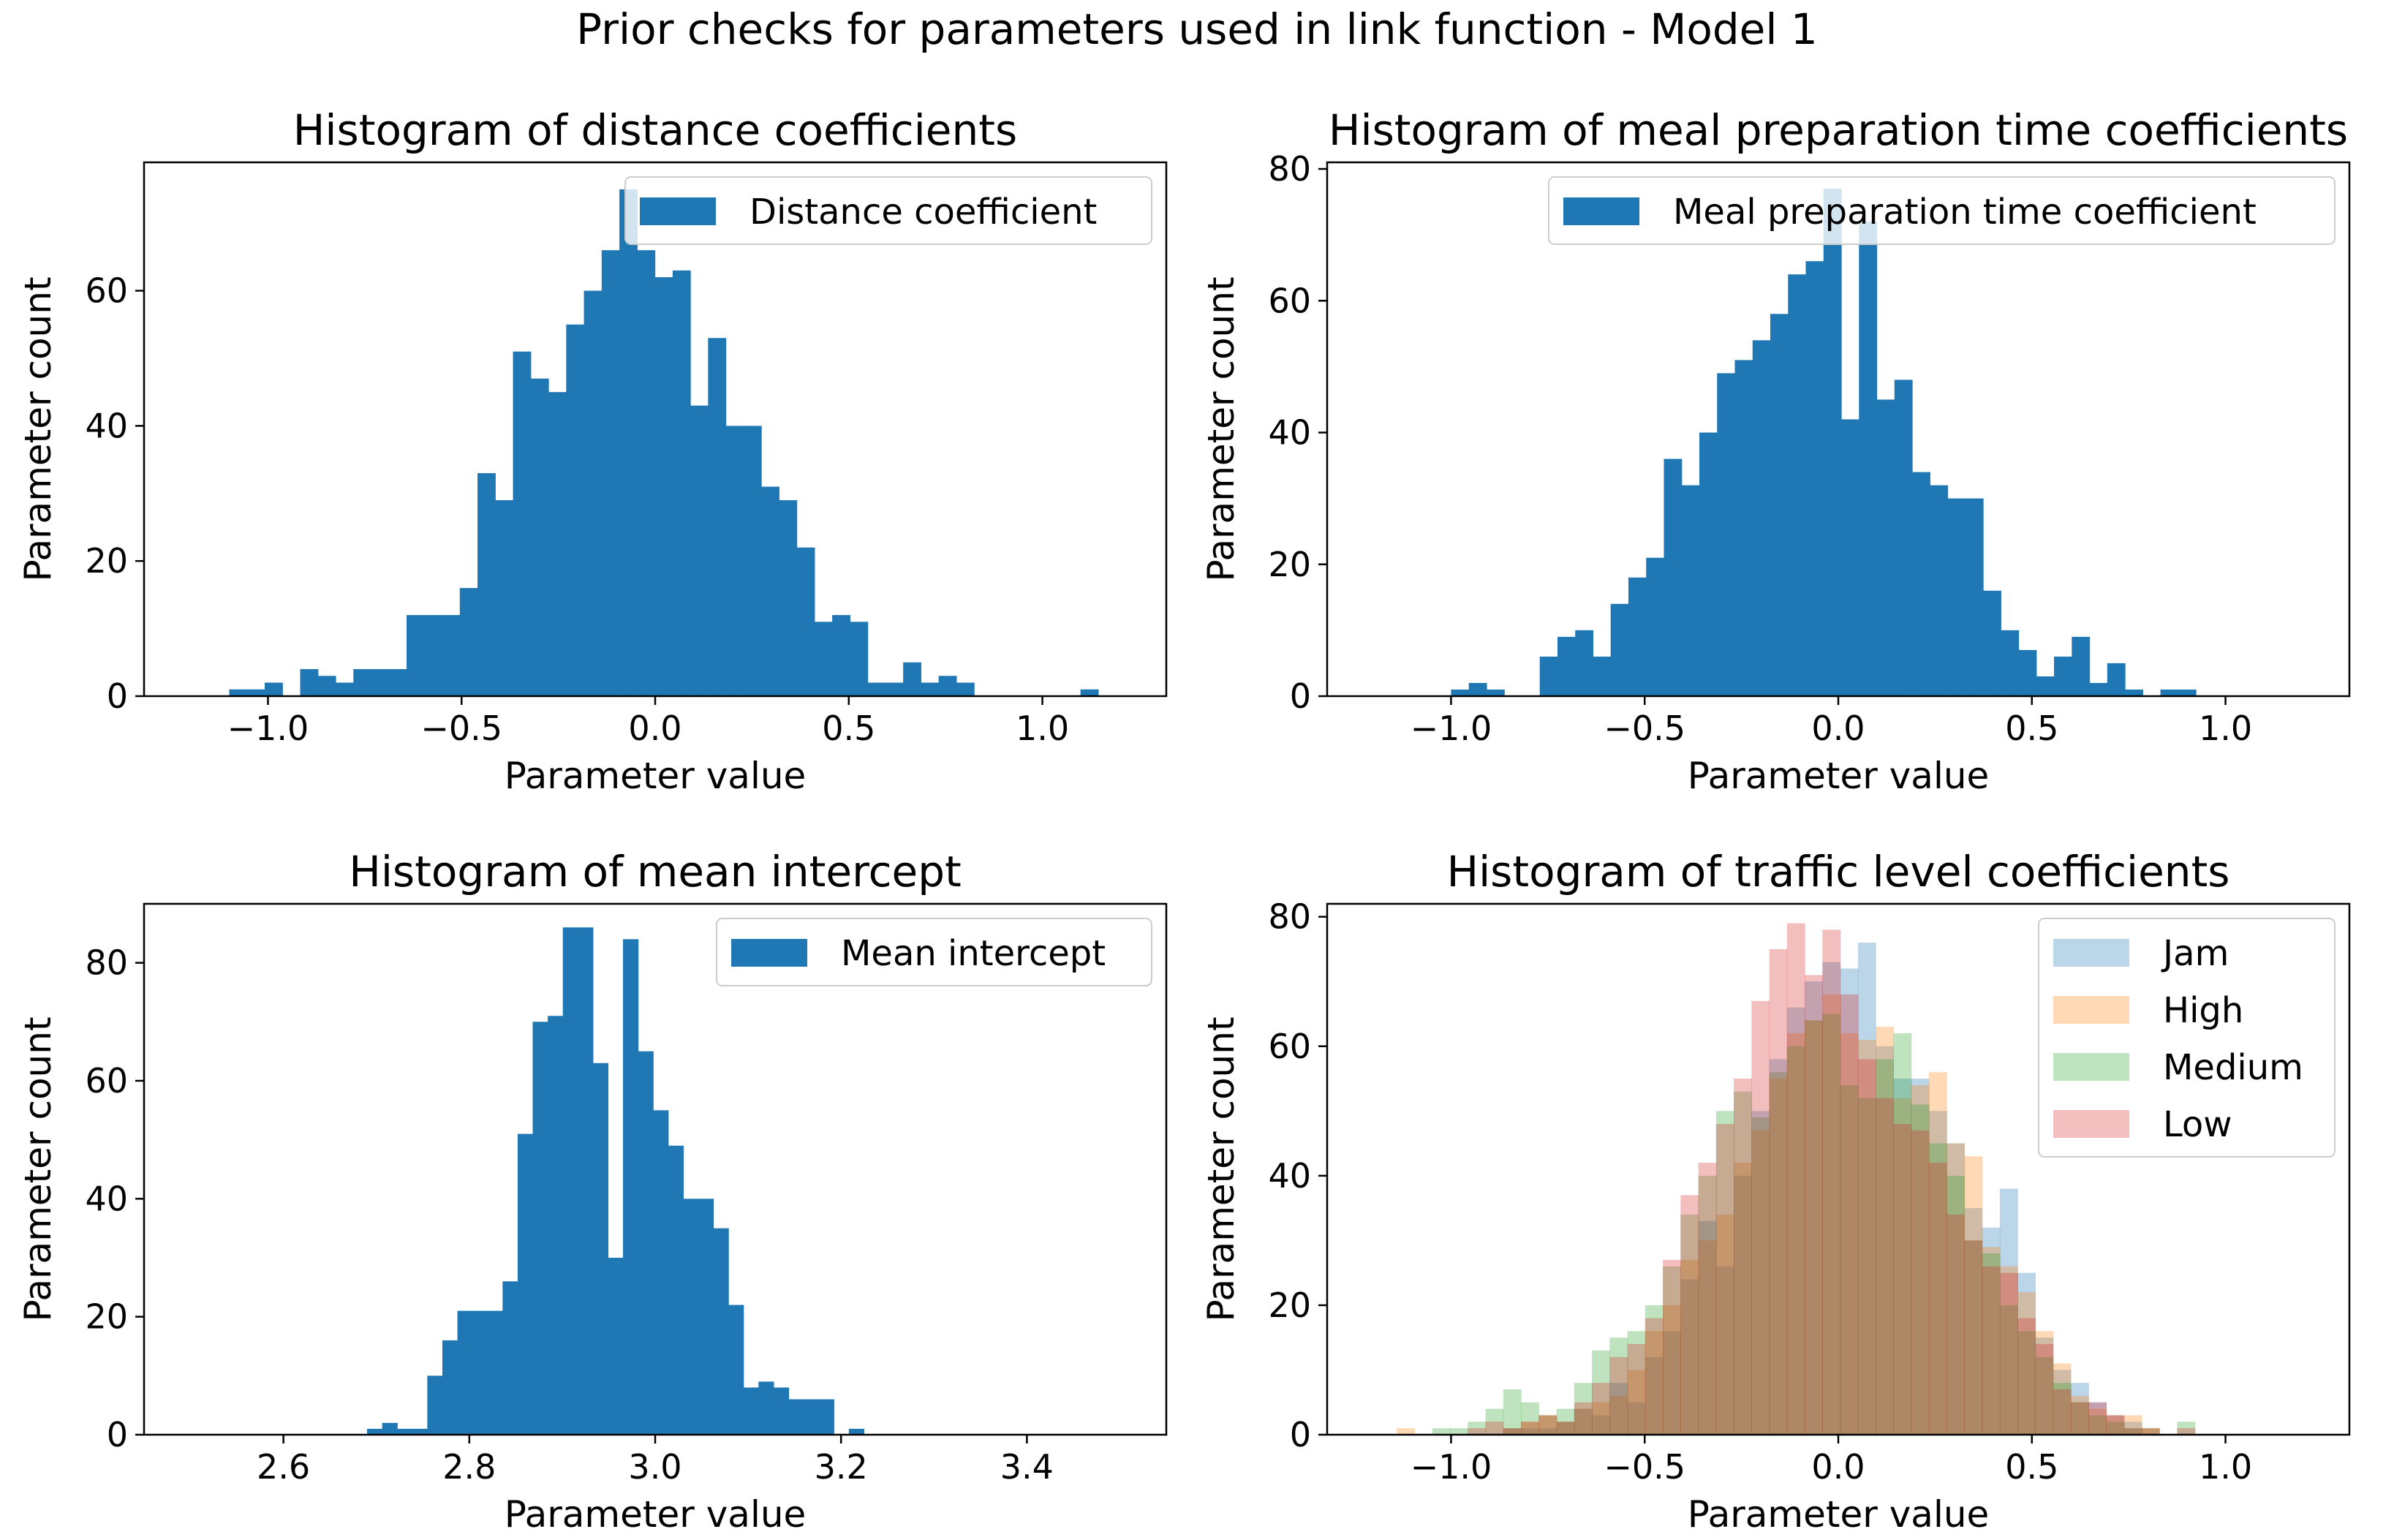 This screenshot has width=2394, height=1540. Describe the element at coordinates (655, 872) in the screenshot. I see `chart-title: Histogram of mean intercept` at that location.